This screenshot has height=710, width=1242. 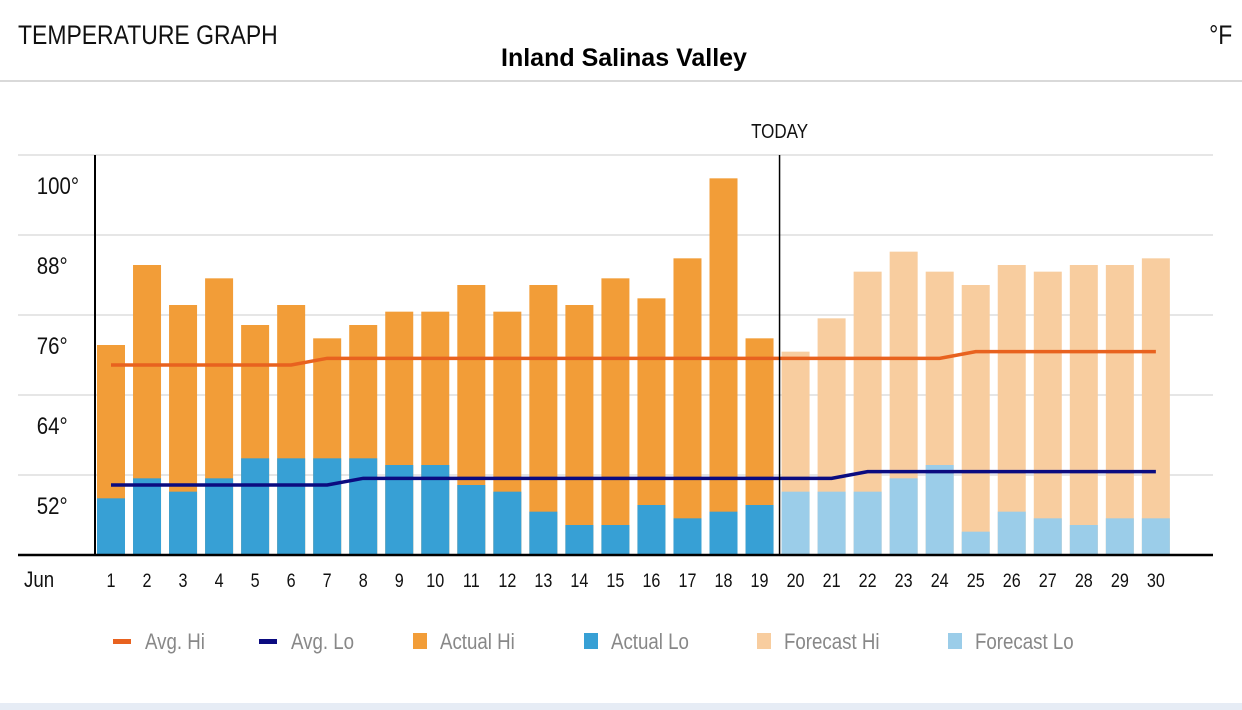 I want to click on x-tick-label: 7, so click(x=327, y=581).